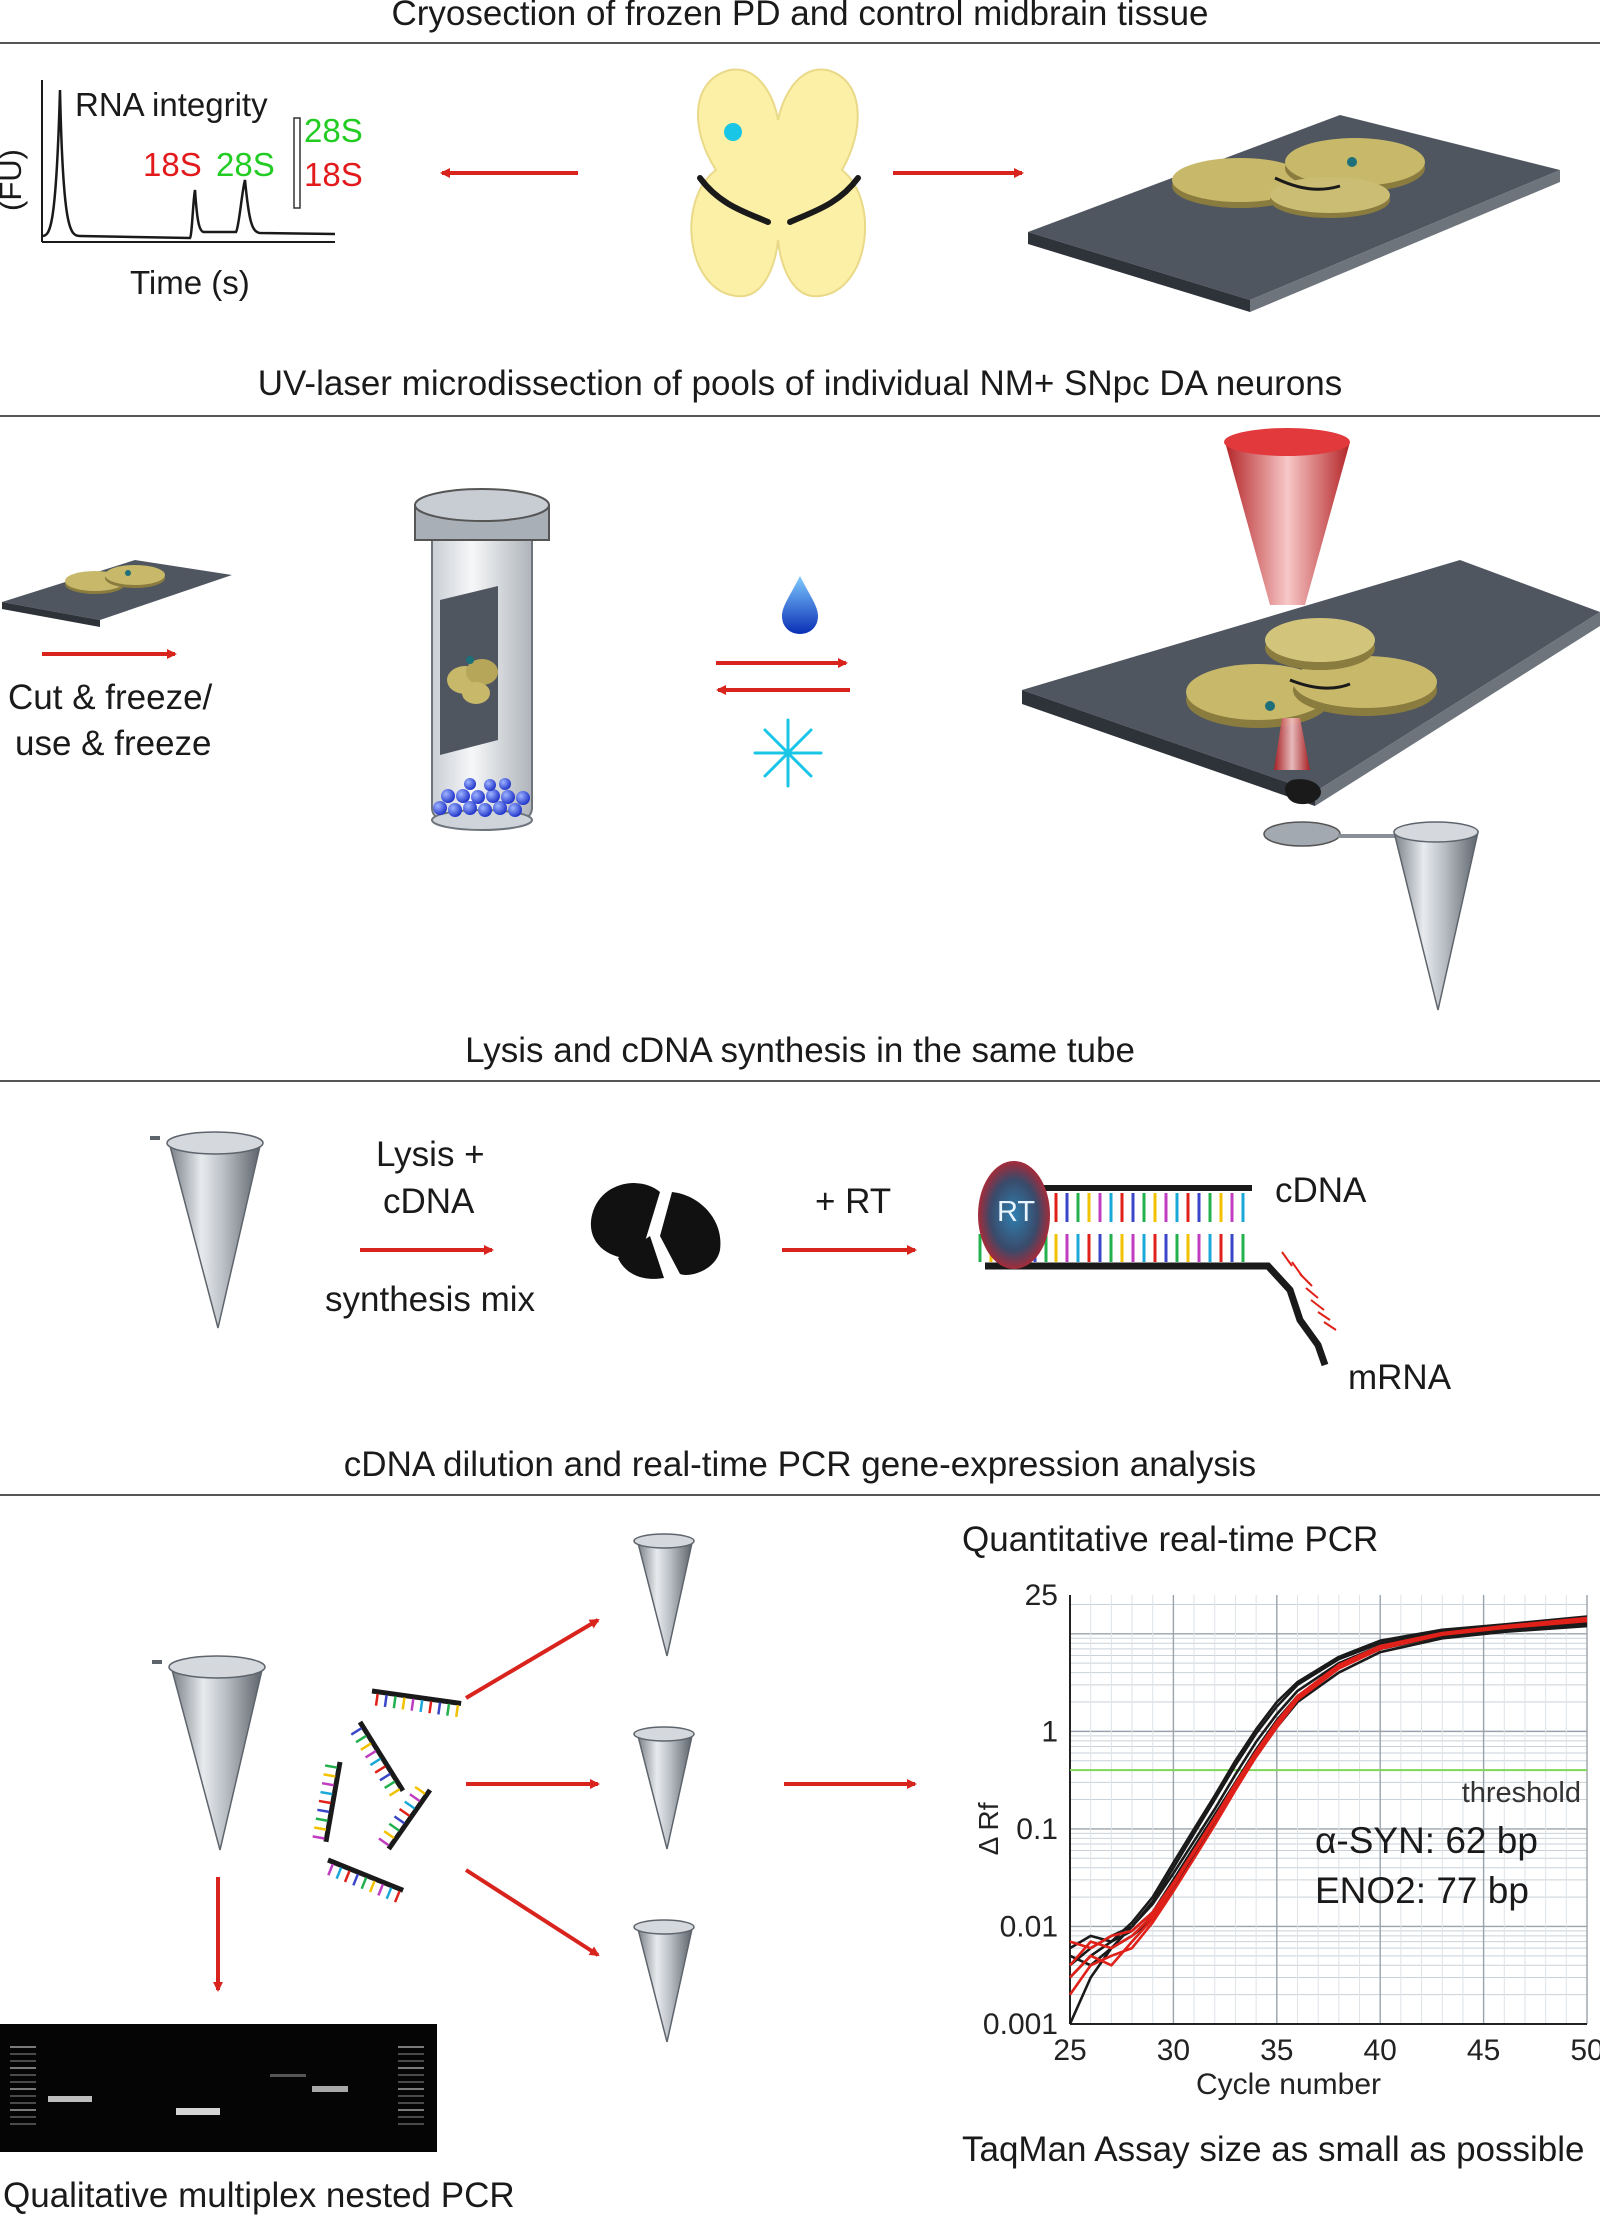  Describe the element at coordinates (1321, 1190) in the screenshot. I see `cdna-label: cDNA` at that location.